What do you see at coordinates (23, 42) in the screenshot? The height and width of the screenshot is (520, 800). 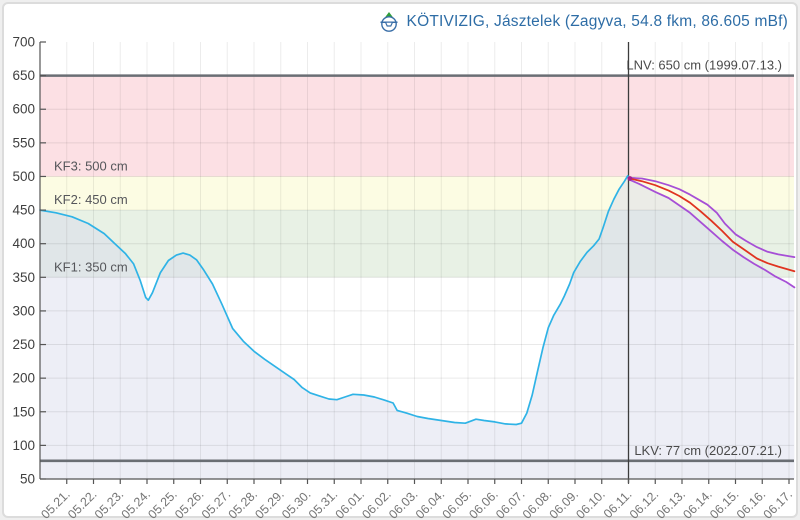 I see `y-tick-label: 700` at bounding box center [23, 42].